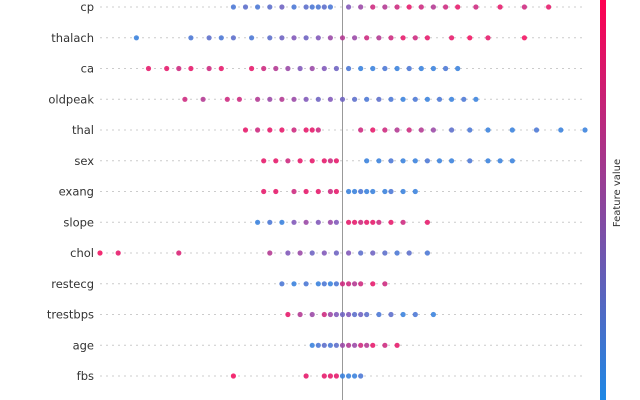 This screenshot has width=640, height=400. I want to click on feature-label-chol: chol, so click(82, 253).